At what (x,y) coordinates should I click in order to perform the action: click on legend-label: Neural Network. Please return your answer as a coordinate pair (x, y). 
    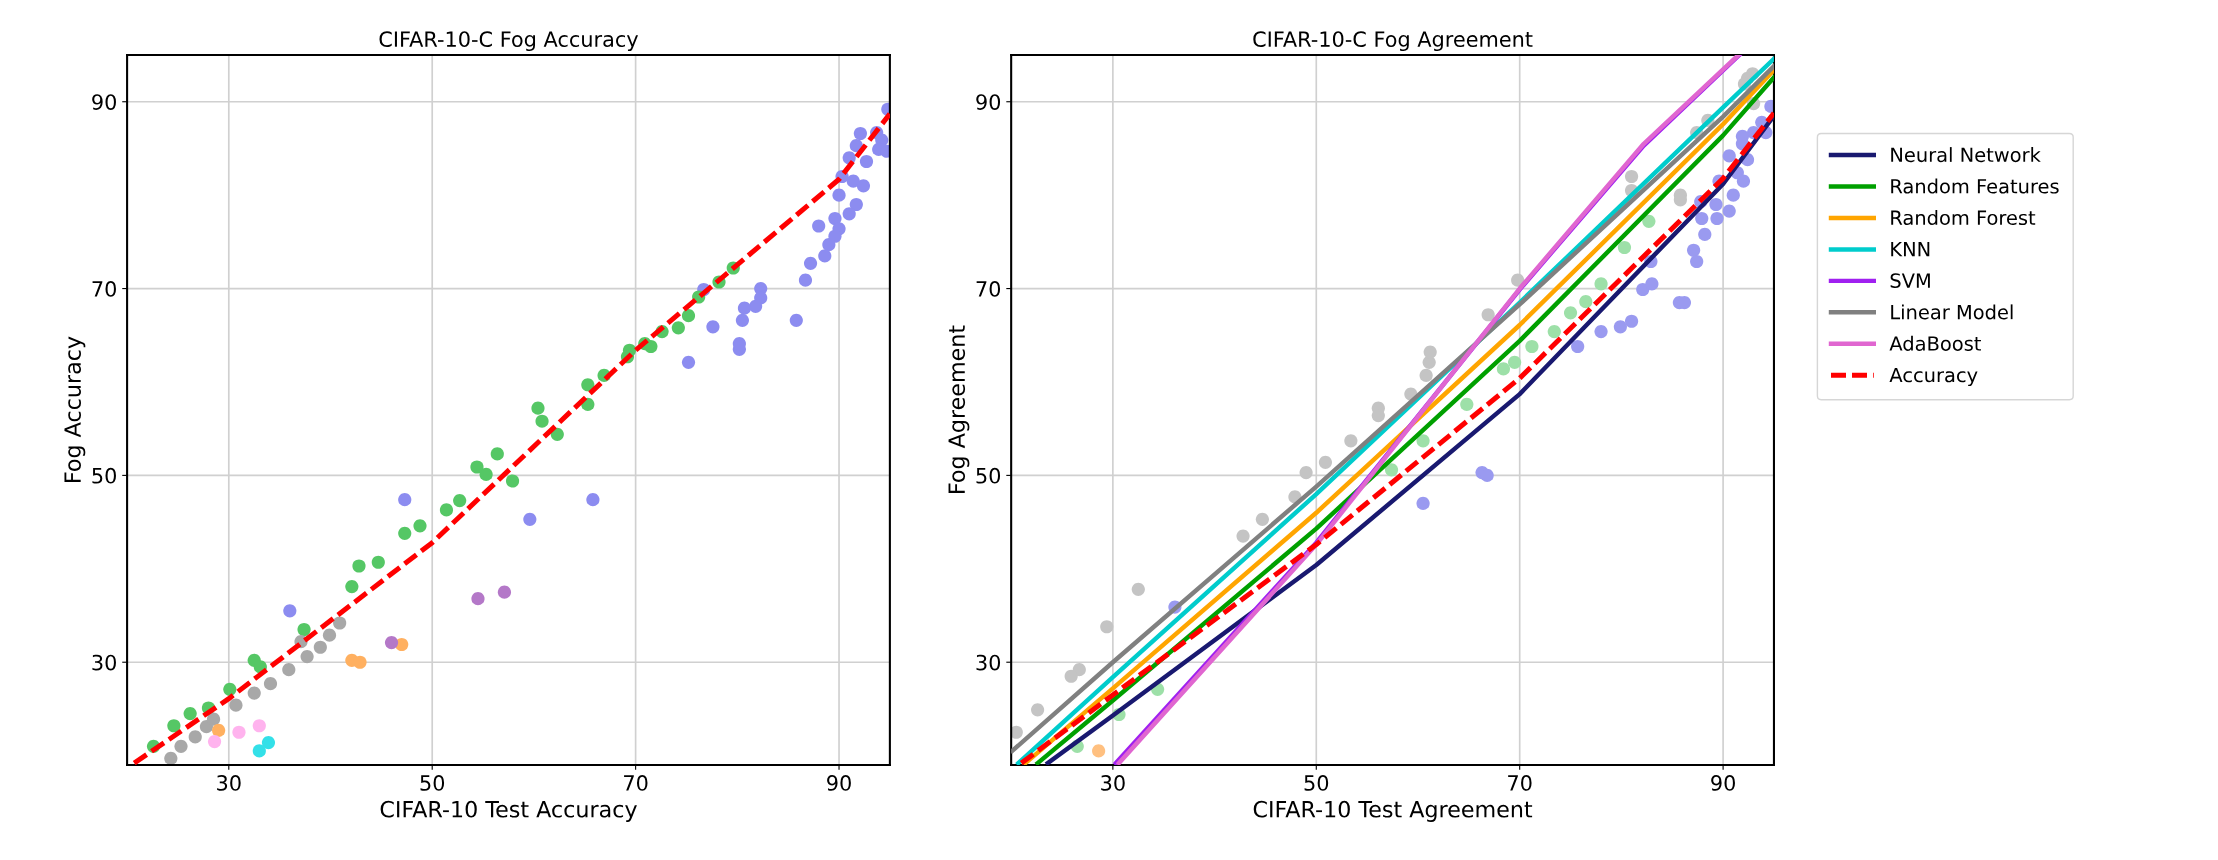
    Looking at the image, I should click on (1966, 155).